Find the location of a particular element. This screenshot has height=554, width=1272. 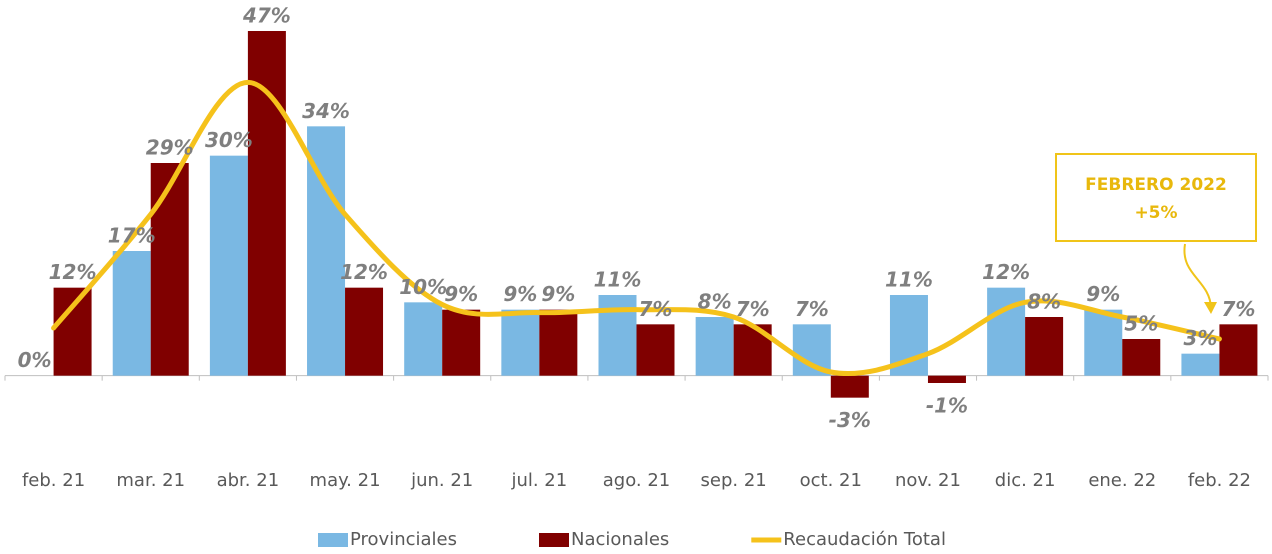

x-tick-label: nov. 21 is located at coordinates (928, 480).